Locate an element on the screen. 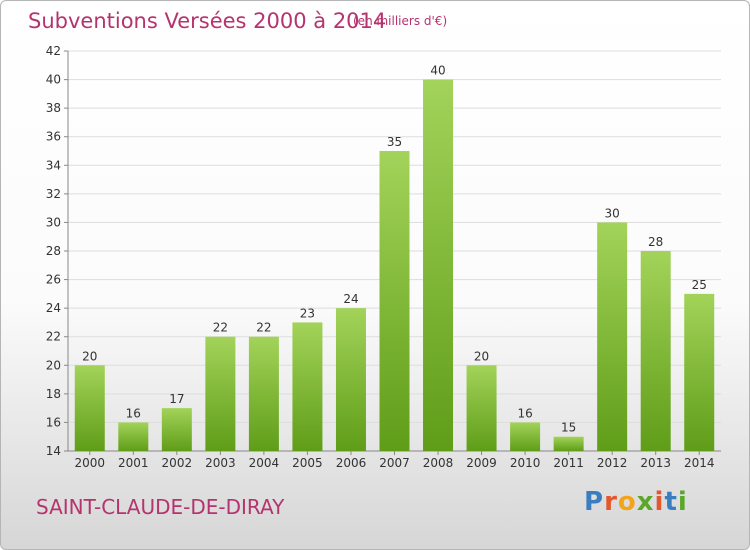 The image size is (750, 550). data-label: 25 is located at coordinates (699, 285).